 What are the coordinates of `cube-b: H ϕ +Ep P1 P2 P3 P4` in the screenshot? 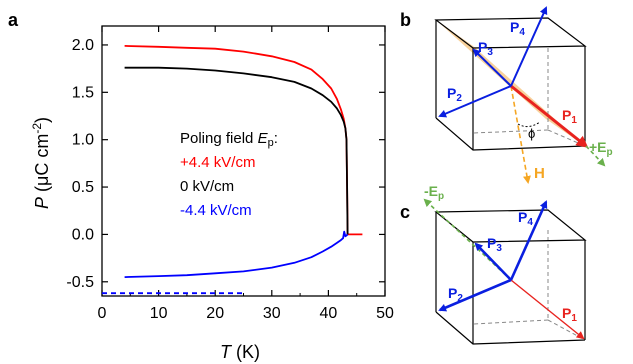 It's located at (523, 95).